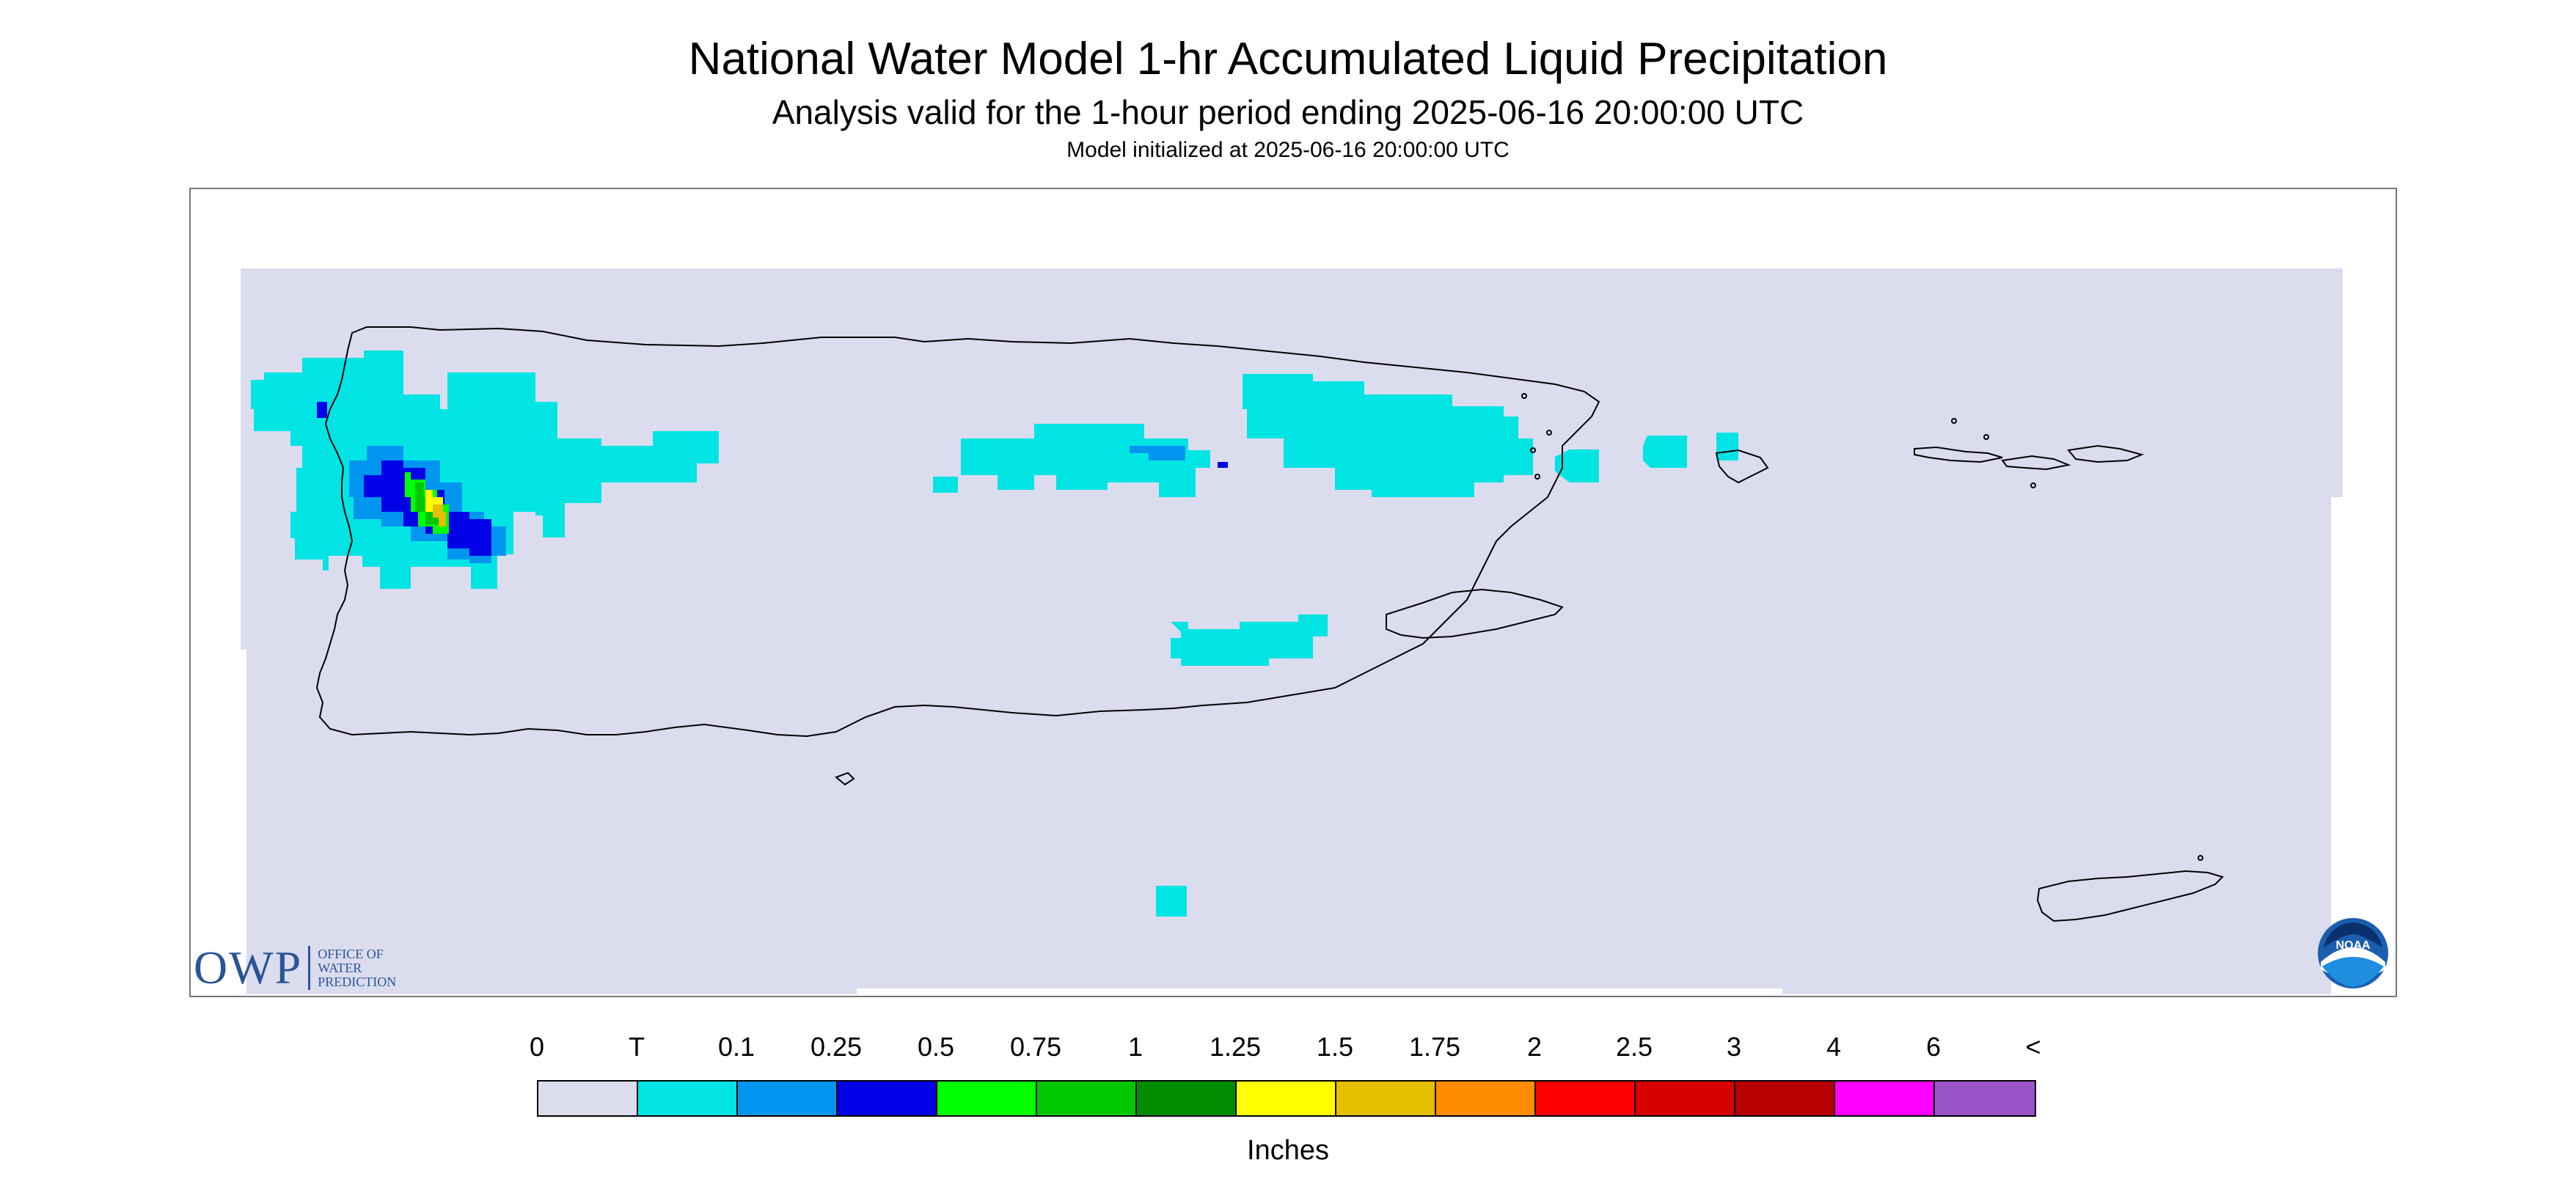 The width and height of the screenshot is (2576, 1182). Describe the element at coordinates (1335, 1047) in the screenshot. I see `legend-tick-label: 1.5` at that location.